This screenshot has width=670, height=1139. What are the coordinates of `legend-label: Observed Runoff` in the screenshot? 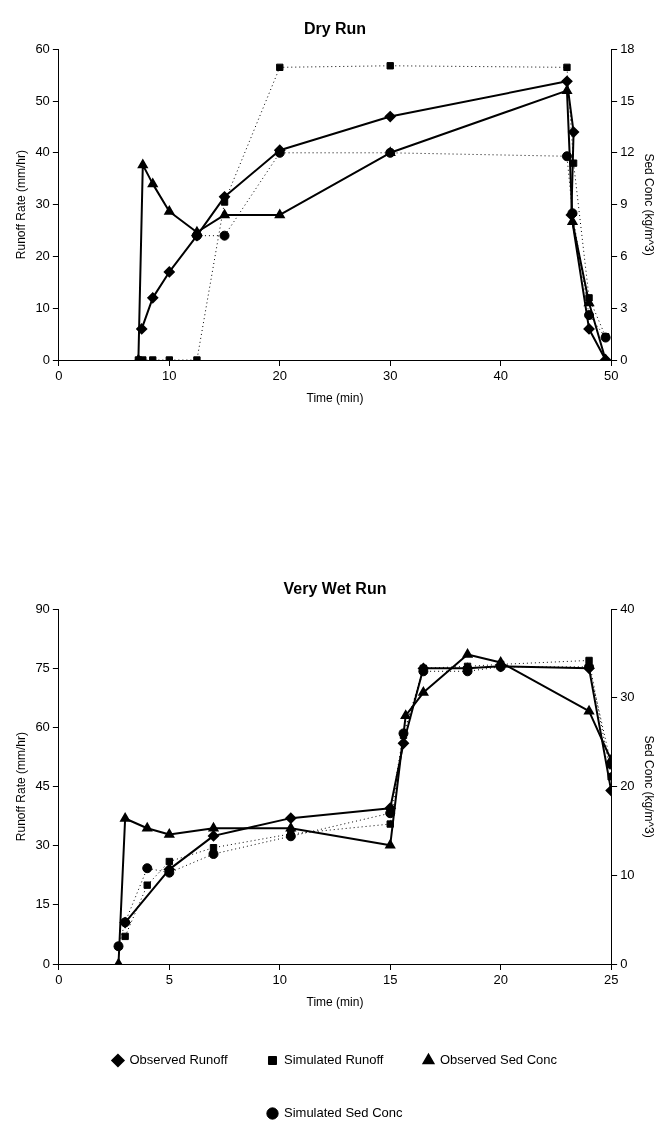 It's located at (178, 1060).